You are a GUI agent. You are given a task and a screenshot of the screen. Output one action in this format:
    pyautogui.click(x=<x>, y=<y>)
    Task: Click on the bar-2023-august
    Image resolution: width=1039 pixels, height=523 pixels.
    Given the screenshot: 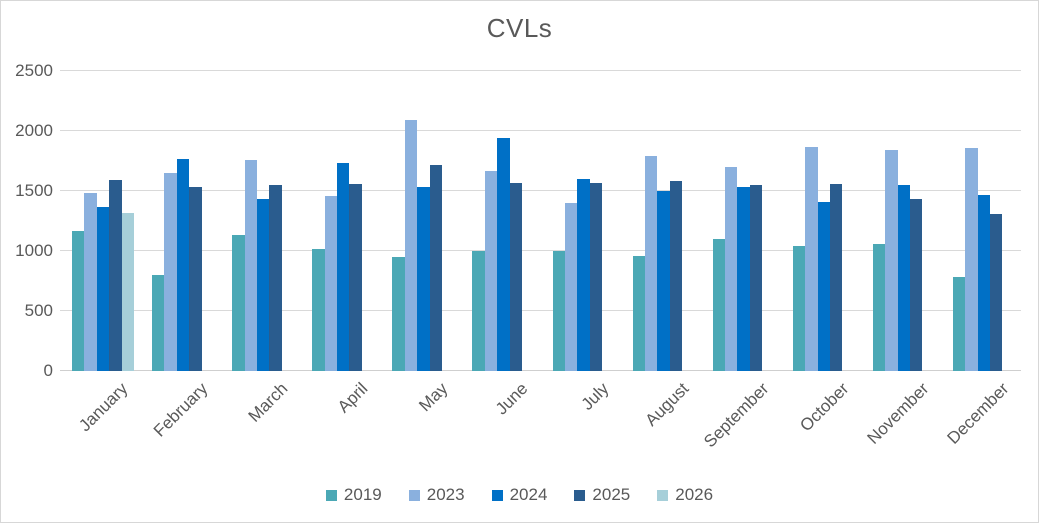 What is the action you would take?
    pyautogui.click(x=651, y=263)
    